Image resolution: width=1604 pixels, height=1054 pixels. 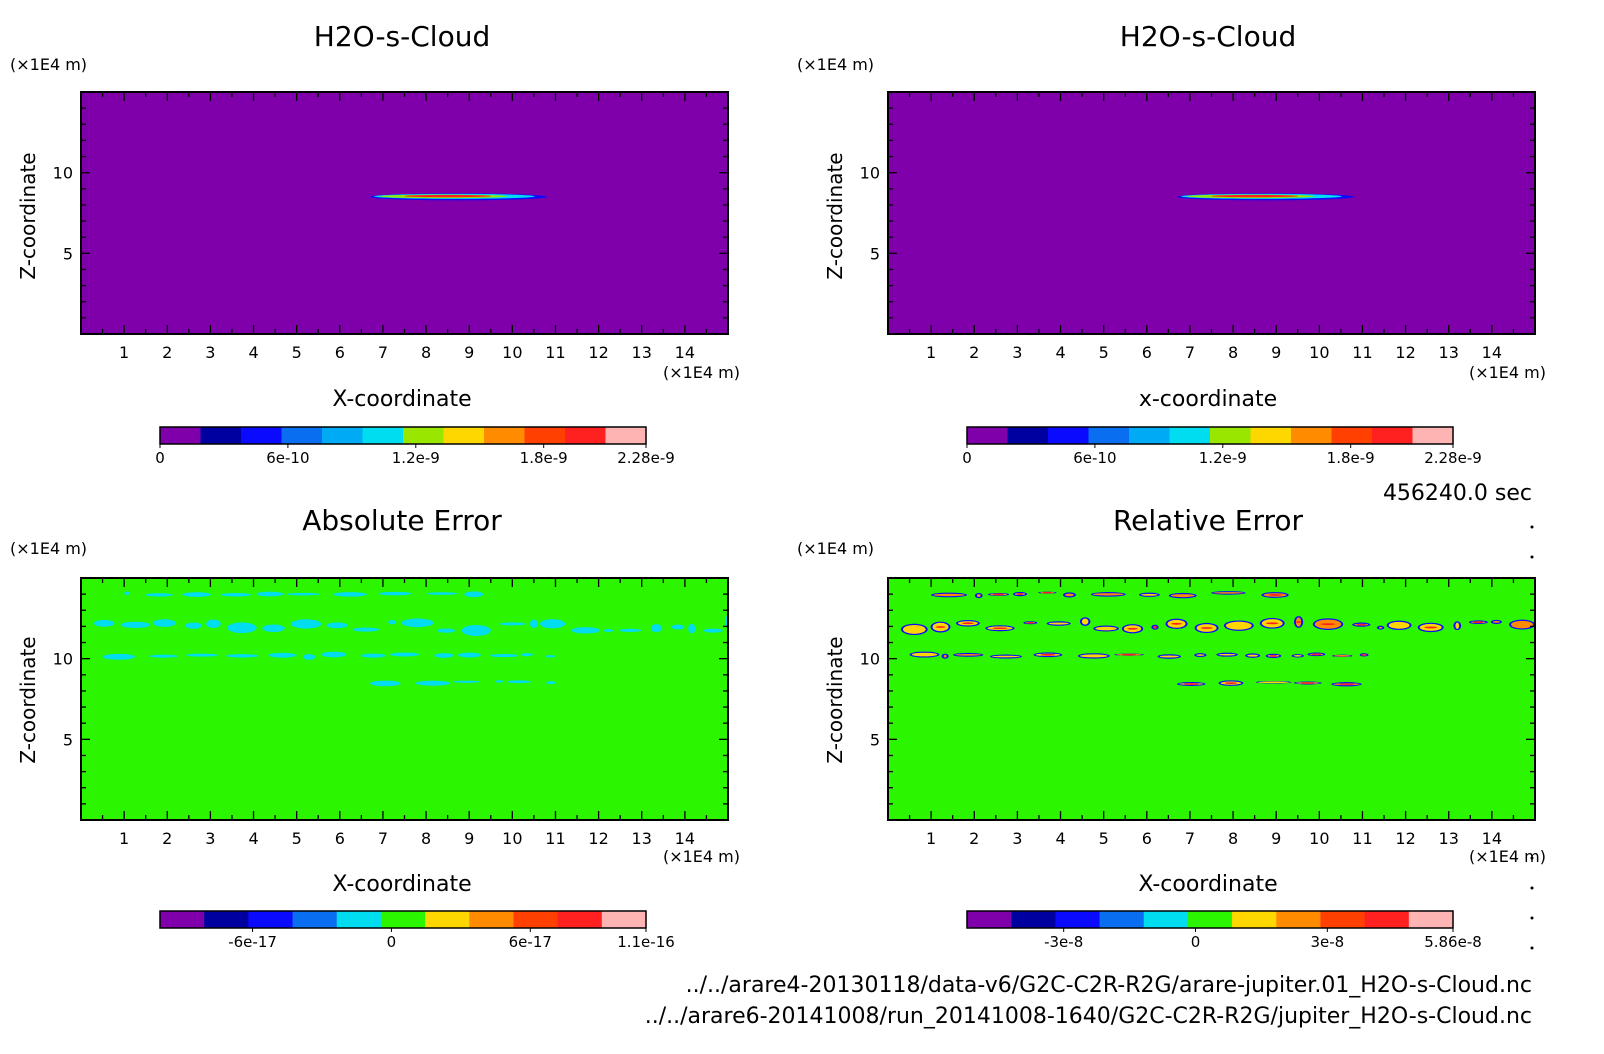 What do you see at coordinates (1147, 838) in the screenshot?
I see `x-tick-label: 6` at bounding box center [1147, 838].